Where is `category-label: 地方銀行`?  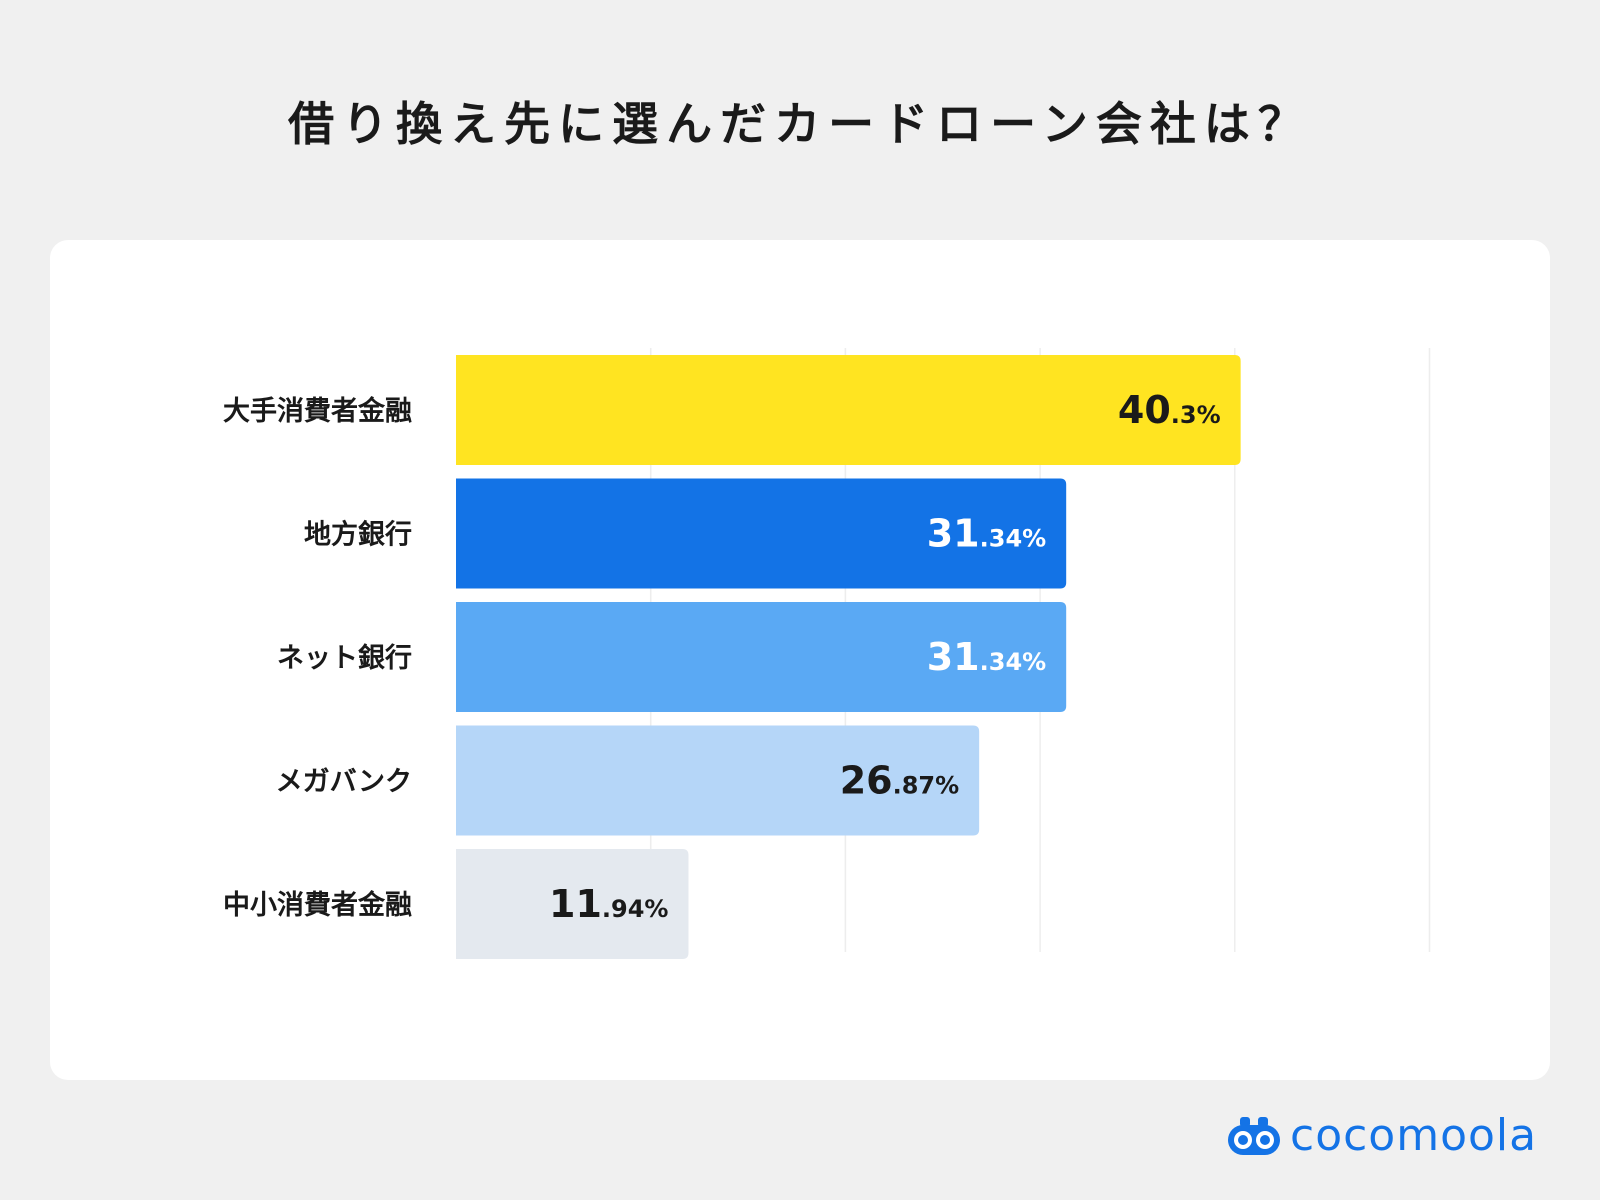 category-label: 地方銀行 is located at coordinates (358, 535).